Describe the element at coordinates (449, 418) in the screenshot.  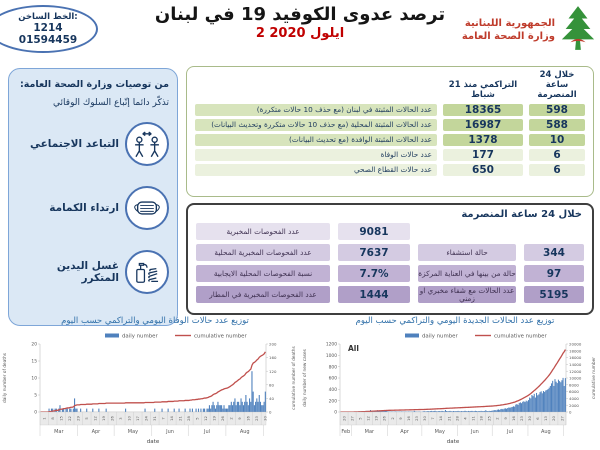
I see `svg-text: 21` at that location.